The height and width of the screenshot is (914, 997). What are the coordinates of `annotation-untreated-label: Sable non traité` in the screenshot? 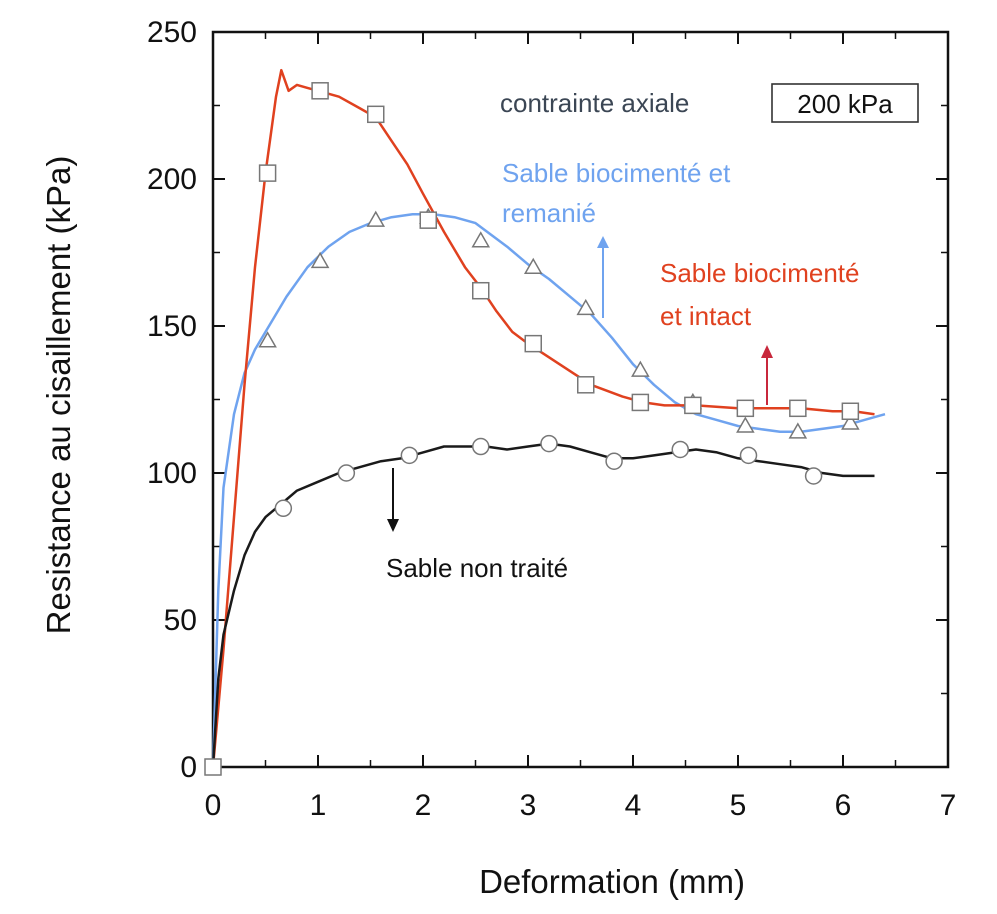 It's located at (477, 568).